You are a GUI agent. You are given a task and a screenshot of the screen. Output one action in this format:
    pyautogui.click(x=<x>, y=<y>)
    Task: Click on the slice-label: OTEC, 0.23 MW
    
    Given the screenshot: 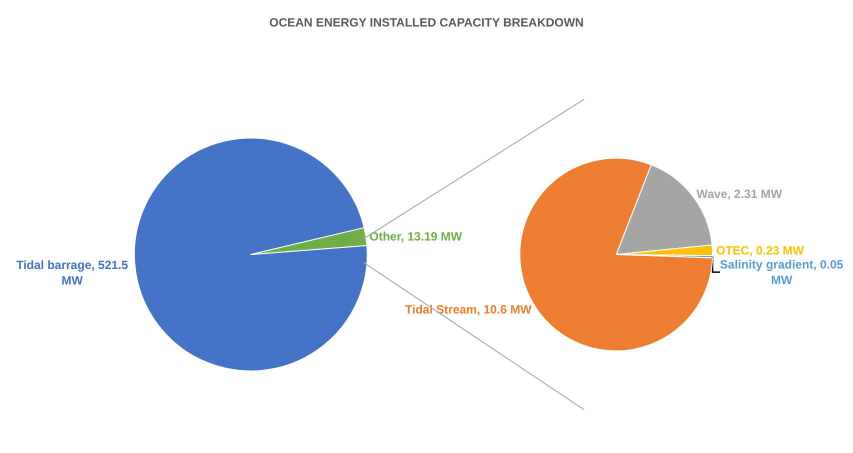 What is the action you would take?
    pyautogui.click(x=760, y=250)
    